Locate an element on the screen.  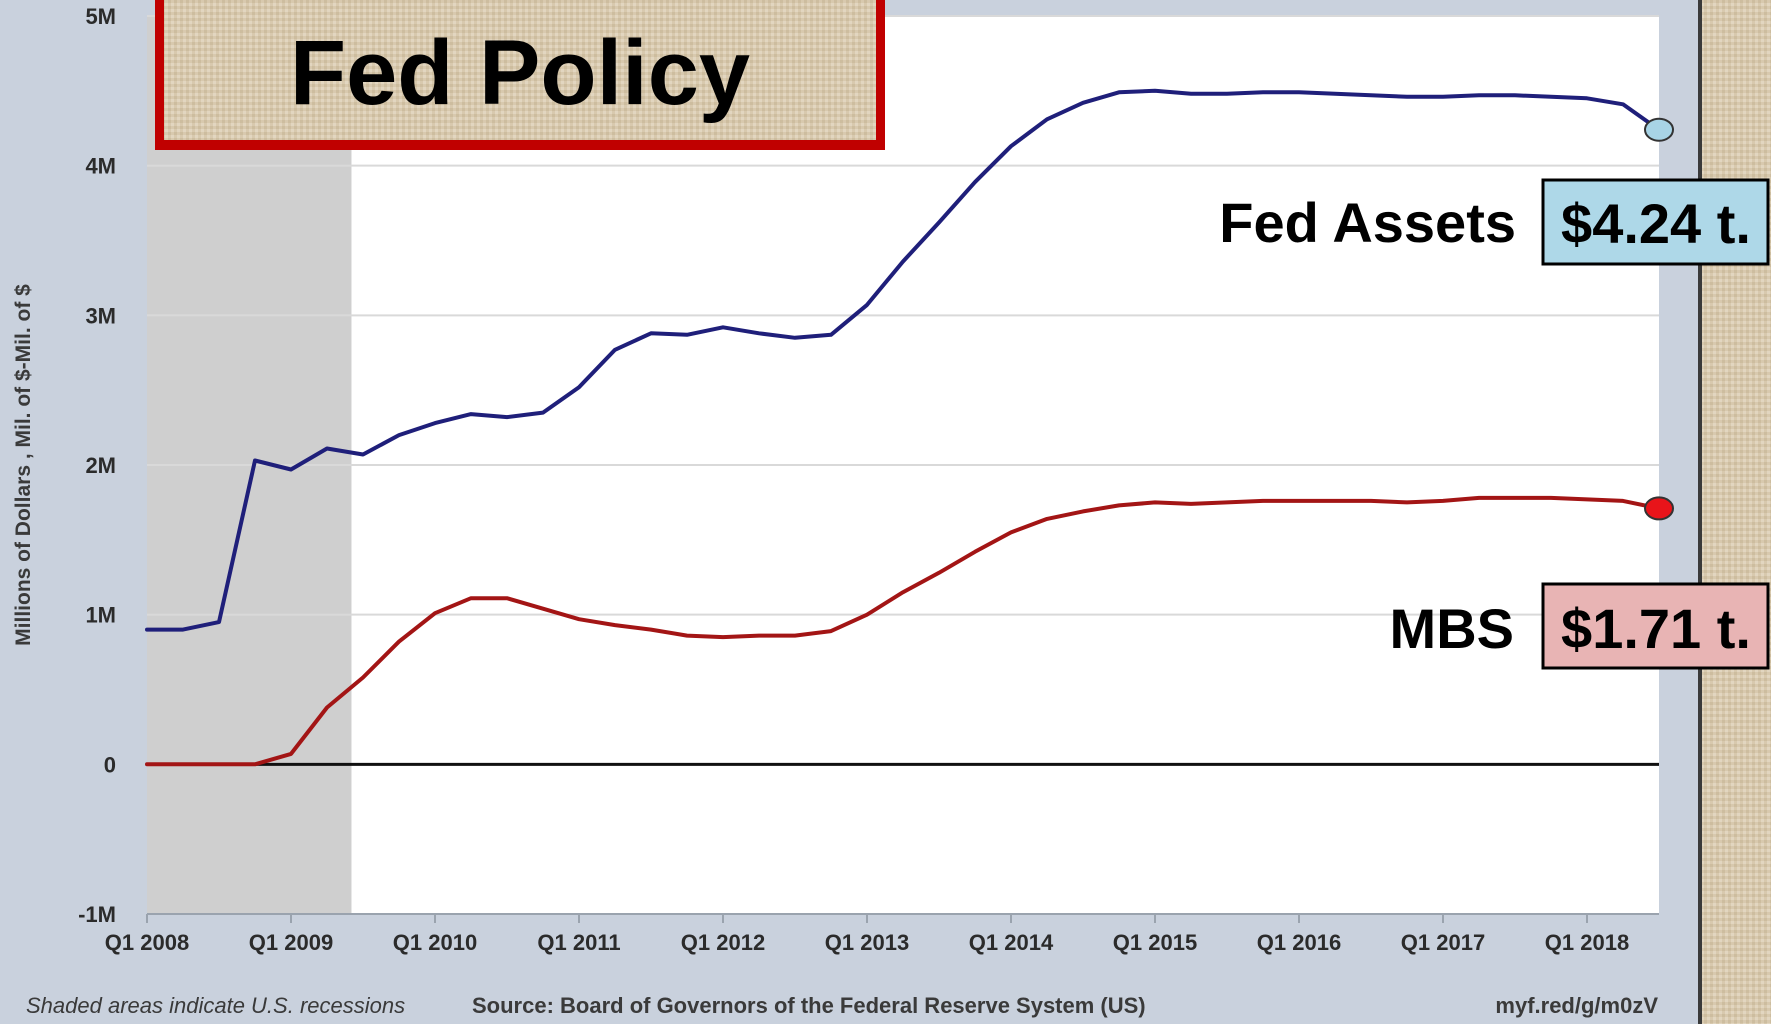
assets-callout: Fed Assets $4.24 t. is located at coordinates (1494, 222).